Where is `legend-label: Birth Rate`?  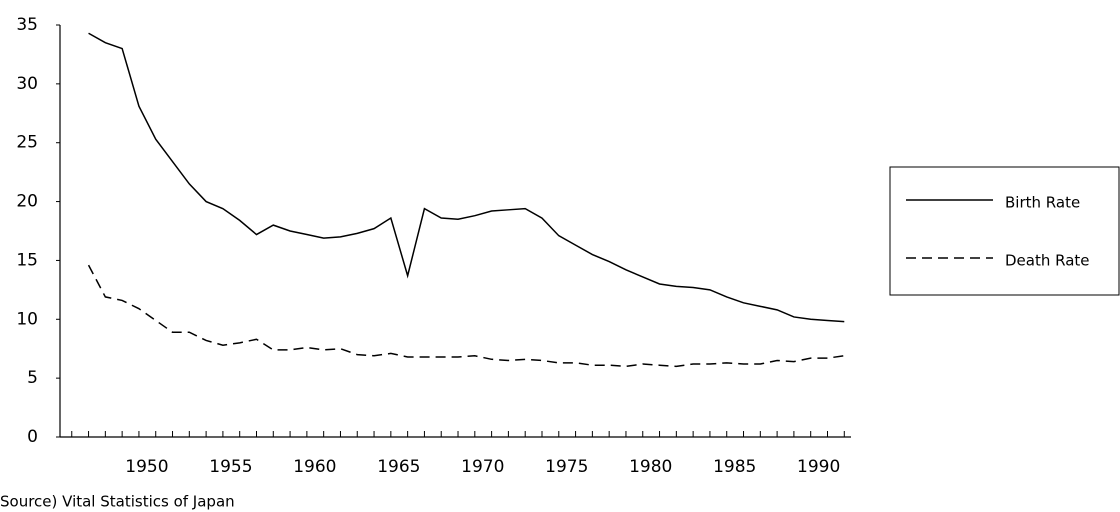
legend-label: Birth Rate is located at coordinates (1042, 203).